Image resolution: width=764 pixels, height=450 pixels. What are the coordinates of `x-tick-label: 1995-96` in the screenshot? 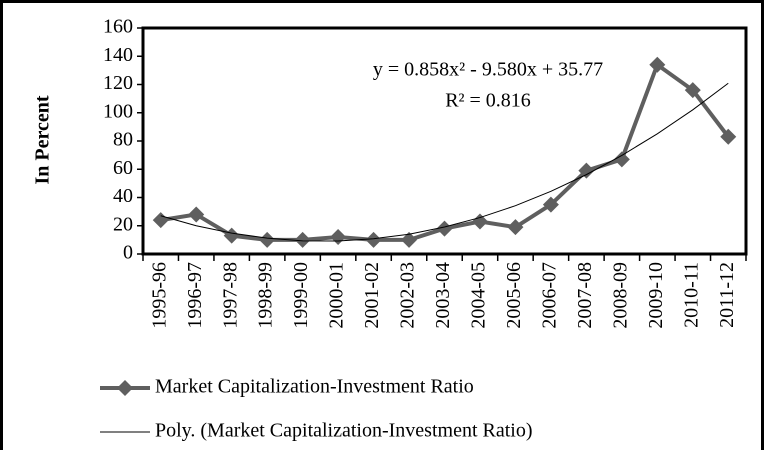 It's located at (159, 295).